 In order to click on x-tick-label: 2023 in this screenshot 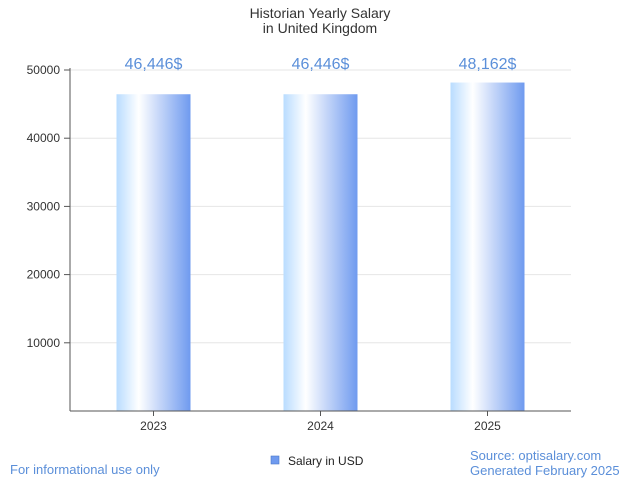, I will do `click(153, 426)`.